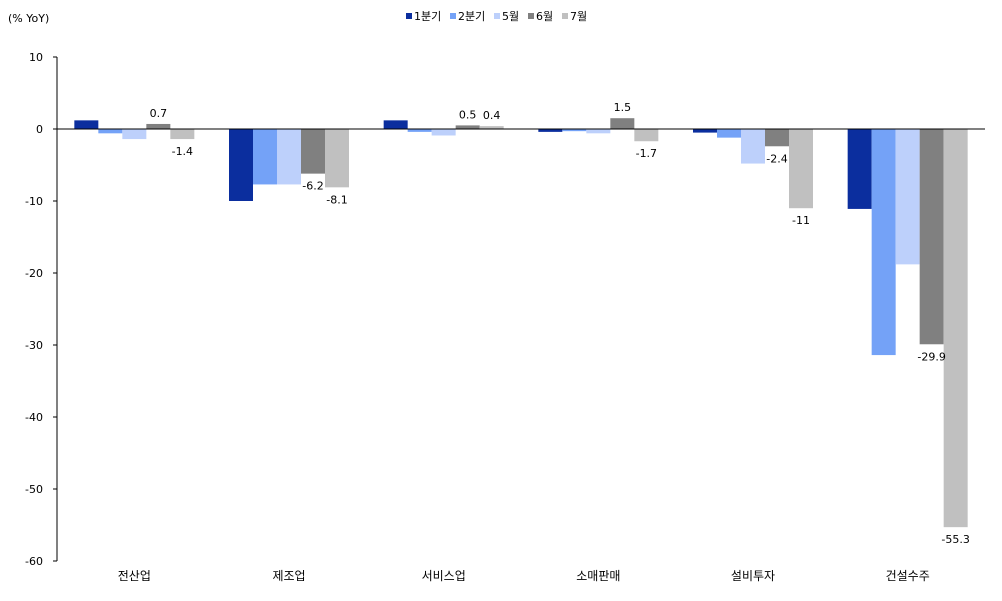  Describe the element at coordinates (34, 201) in the screenshot. I see `y-tick-label: -10` at that location.